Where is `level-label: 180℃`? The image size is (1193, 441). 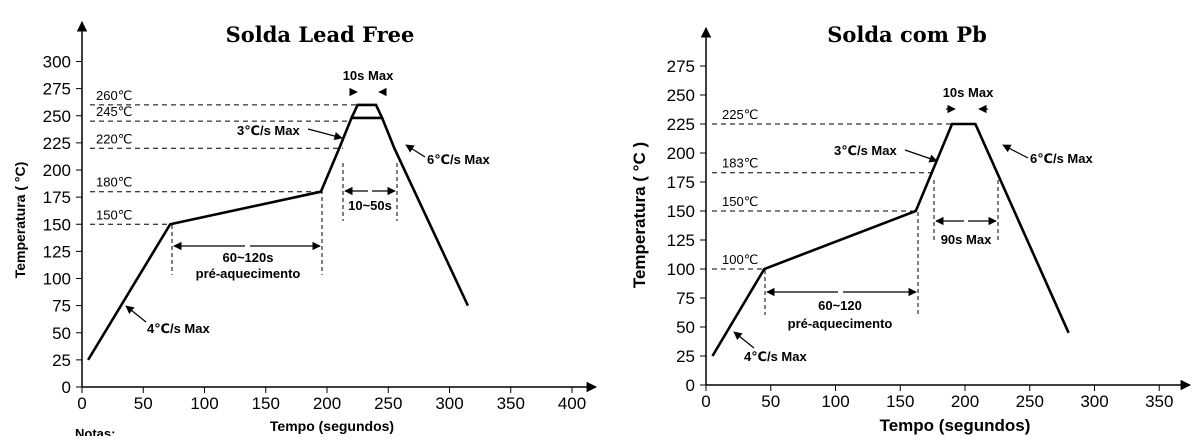
level-label: 180℃ is located at coordinates (114, 182).